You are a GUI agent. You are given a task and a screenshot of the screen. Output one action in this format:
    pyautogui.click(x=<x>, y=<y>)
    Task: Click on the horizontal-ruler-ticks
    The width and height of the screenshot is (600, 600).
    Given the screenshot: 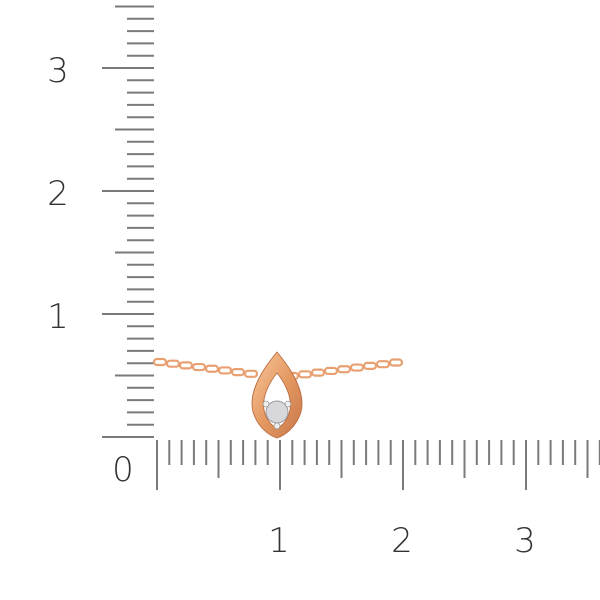 What is the action you would take?
    pyautogui.click(x=378, y=465)
    